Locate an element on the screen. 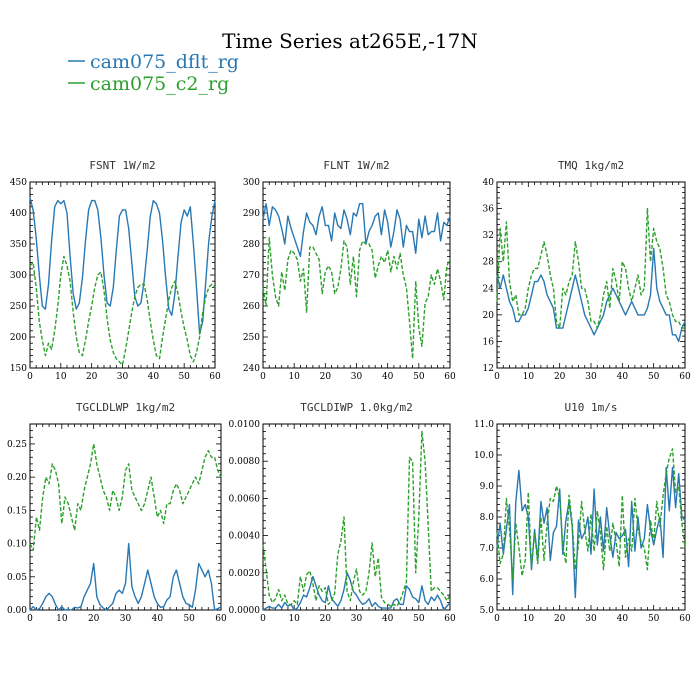 The width and height of the screenshot is (700, 700). panel-title: FSNT 1W/m2 is located at coordinates (122, 165).